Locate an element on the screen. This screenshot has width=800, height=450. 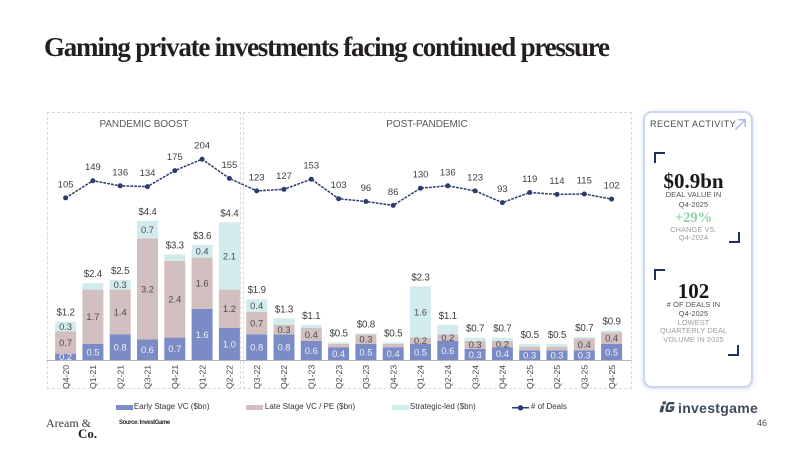
svg-text: 102 is located at coordinates (612, 186).